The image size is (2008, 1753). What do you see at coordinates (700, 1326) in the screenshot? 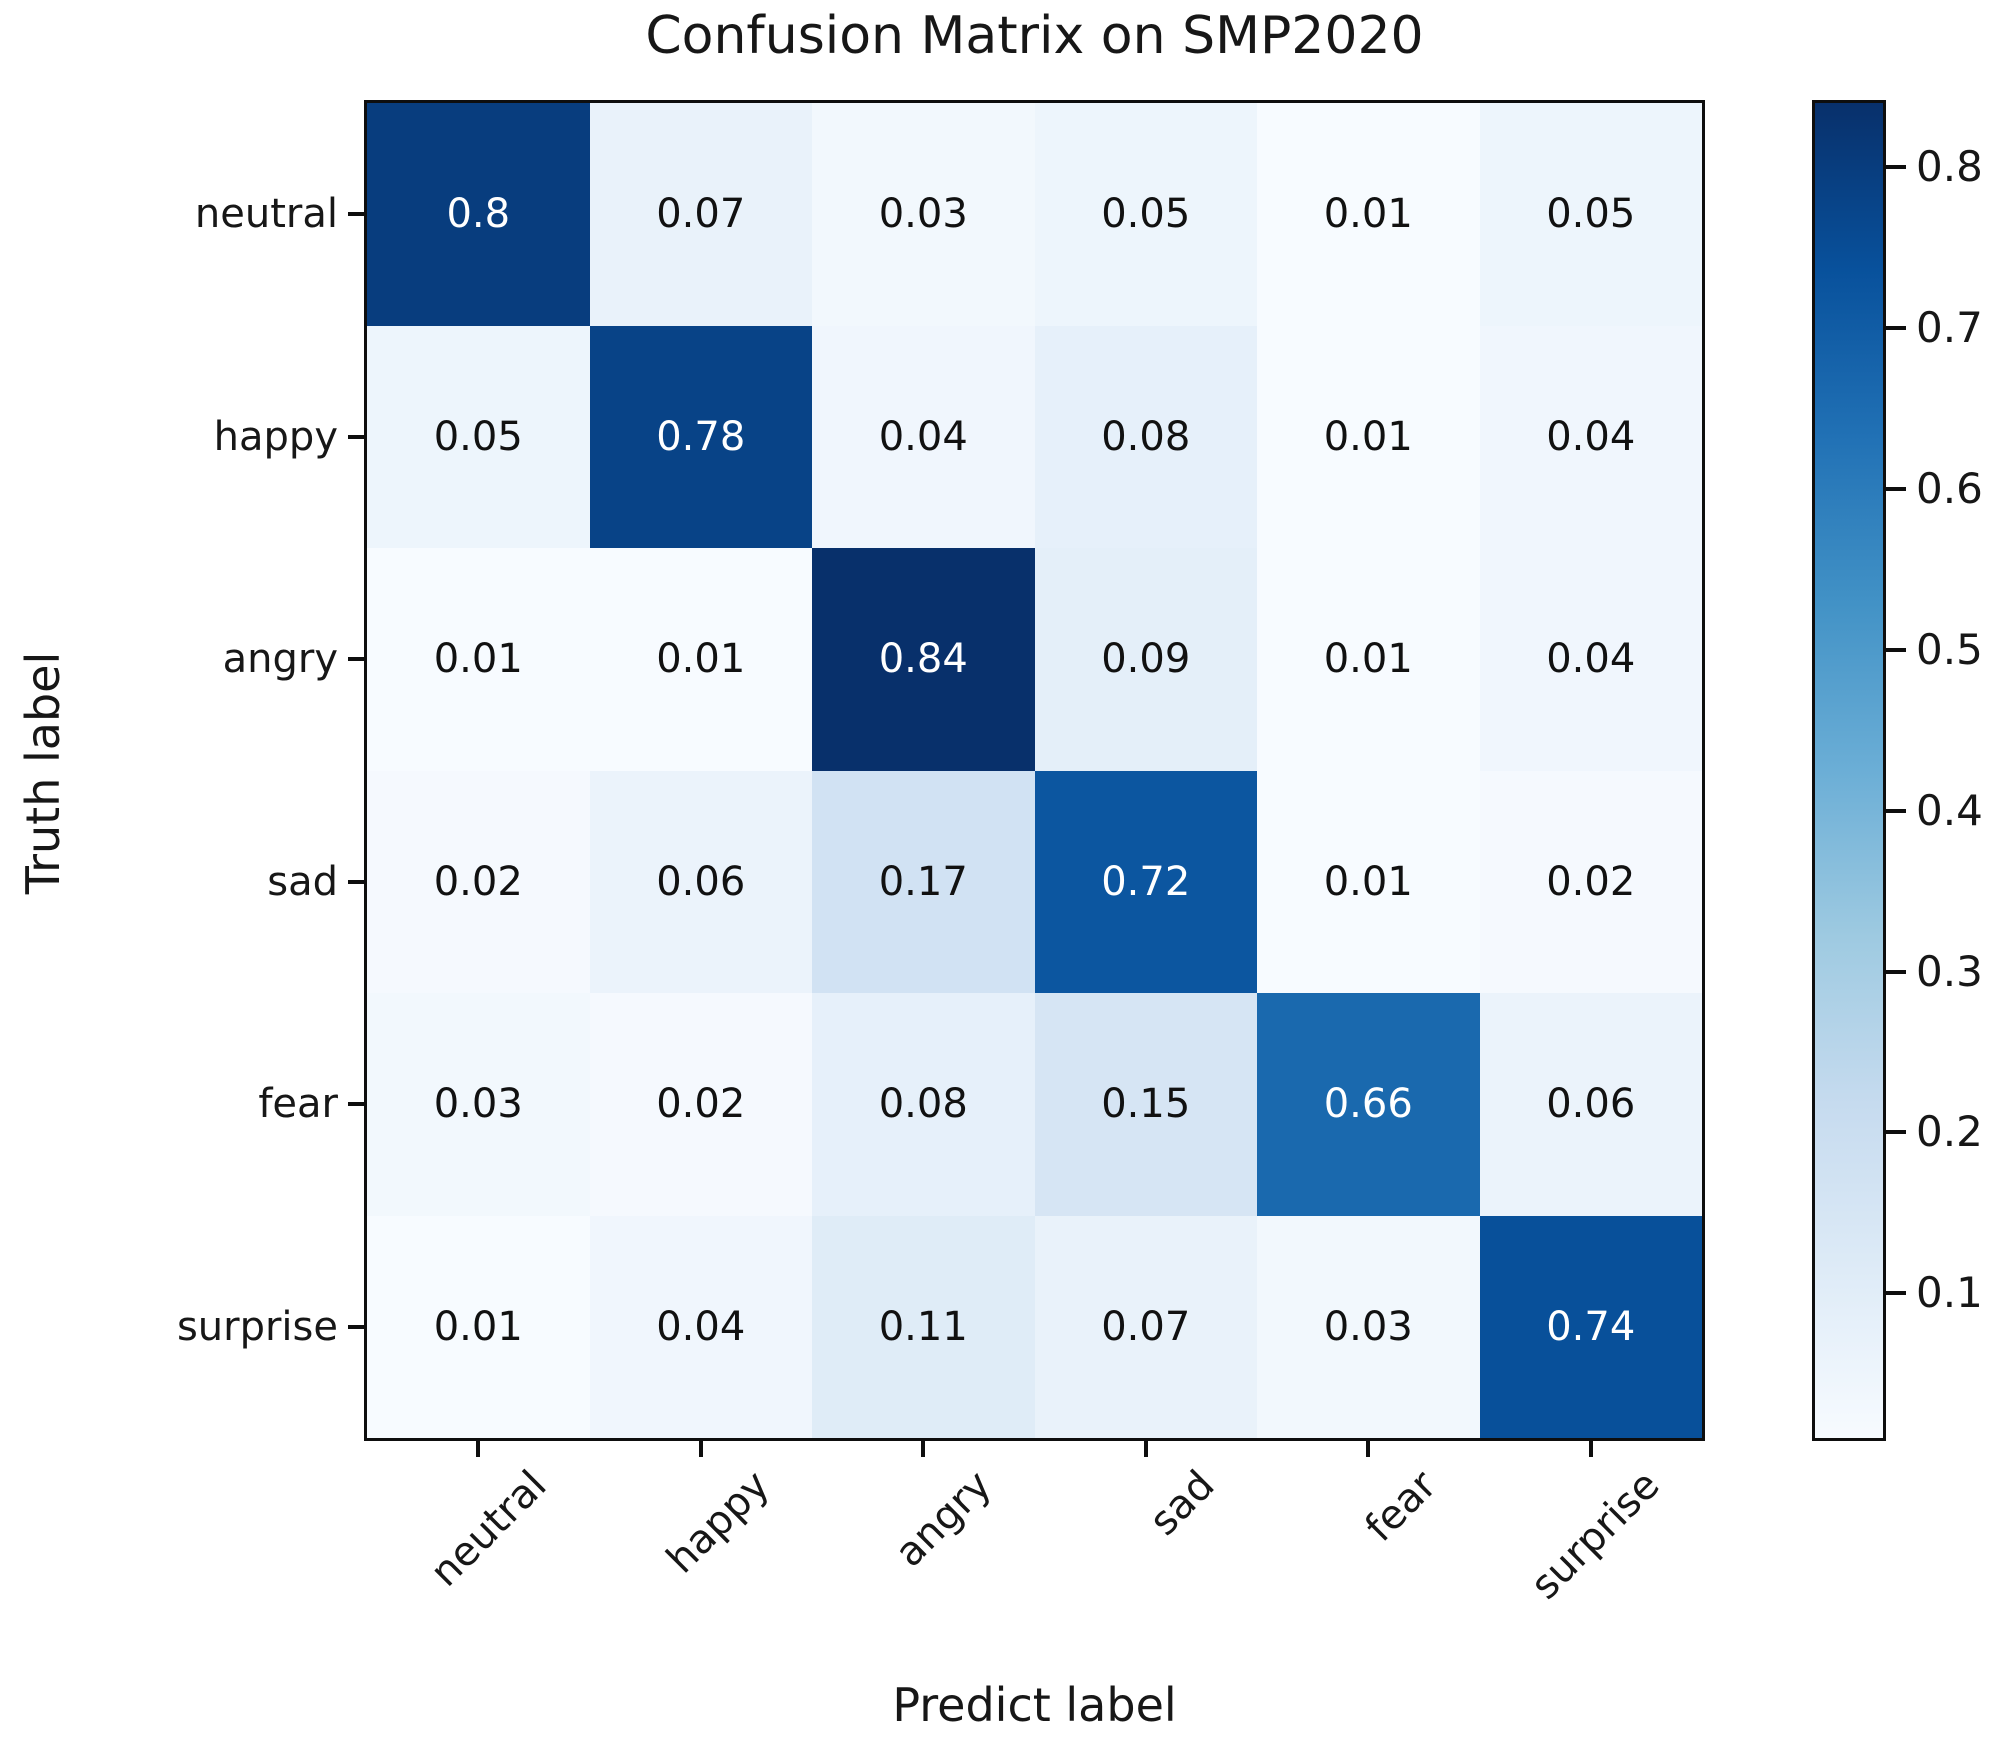
I see `matrix-cell-surprise-happy: 0.04` at bounding box center [700, 1326].